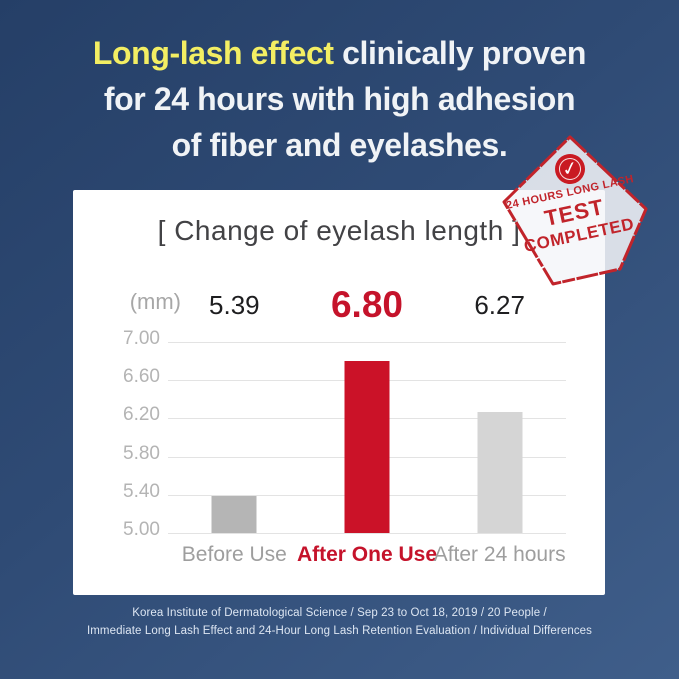  Describe the element at coordinates (500, 472) in the screenshot. I see `bar-after-24-hours` at that location.